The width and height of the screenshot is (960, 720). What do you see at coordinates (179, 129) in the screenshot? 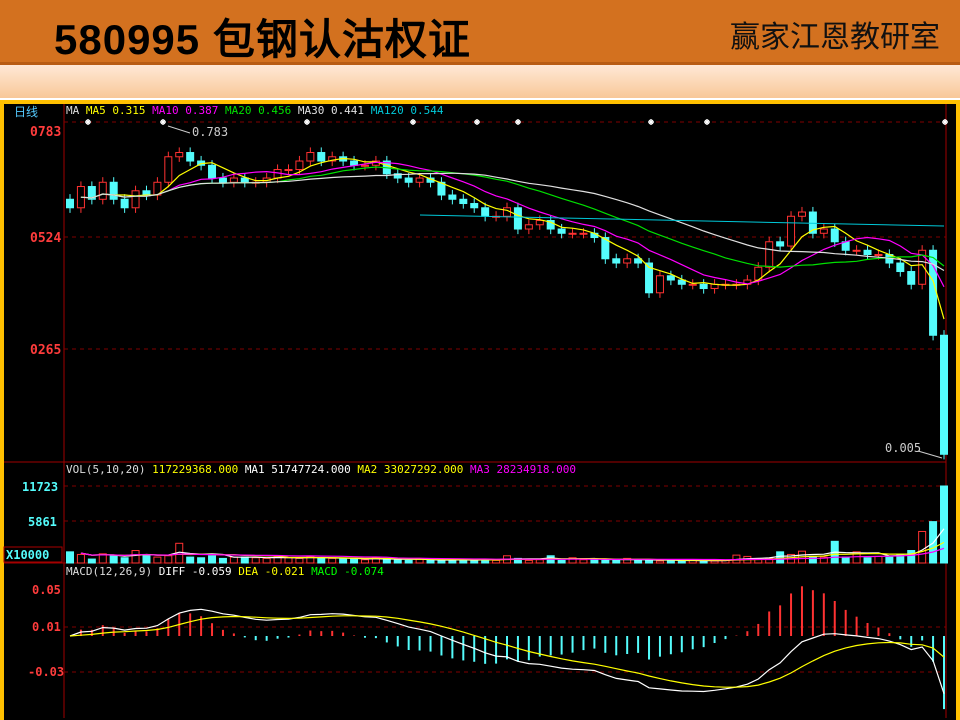
I see `high-pointer` at bounding box center [179, 129].